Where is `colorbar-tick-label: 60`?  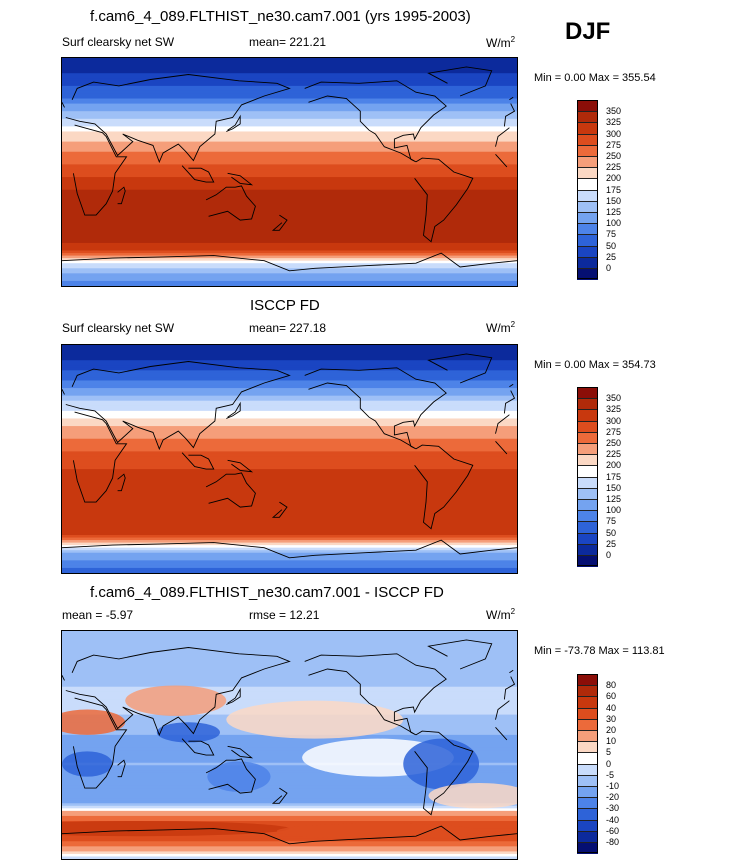
colorbar-tick-label: 60 is located at coordinates (611, 696).